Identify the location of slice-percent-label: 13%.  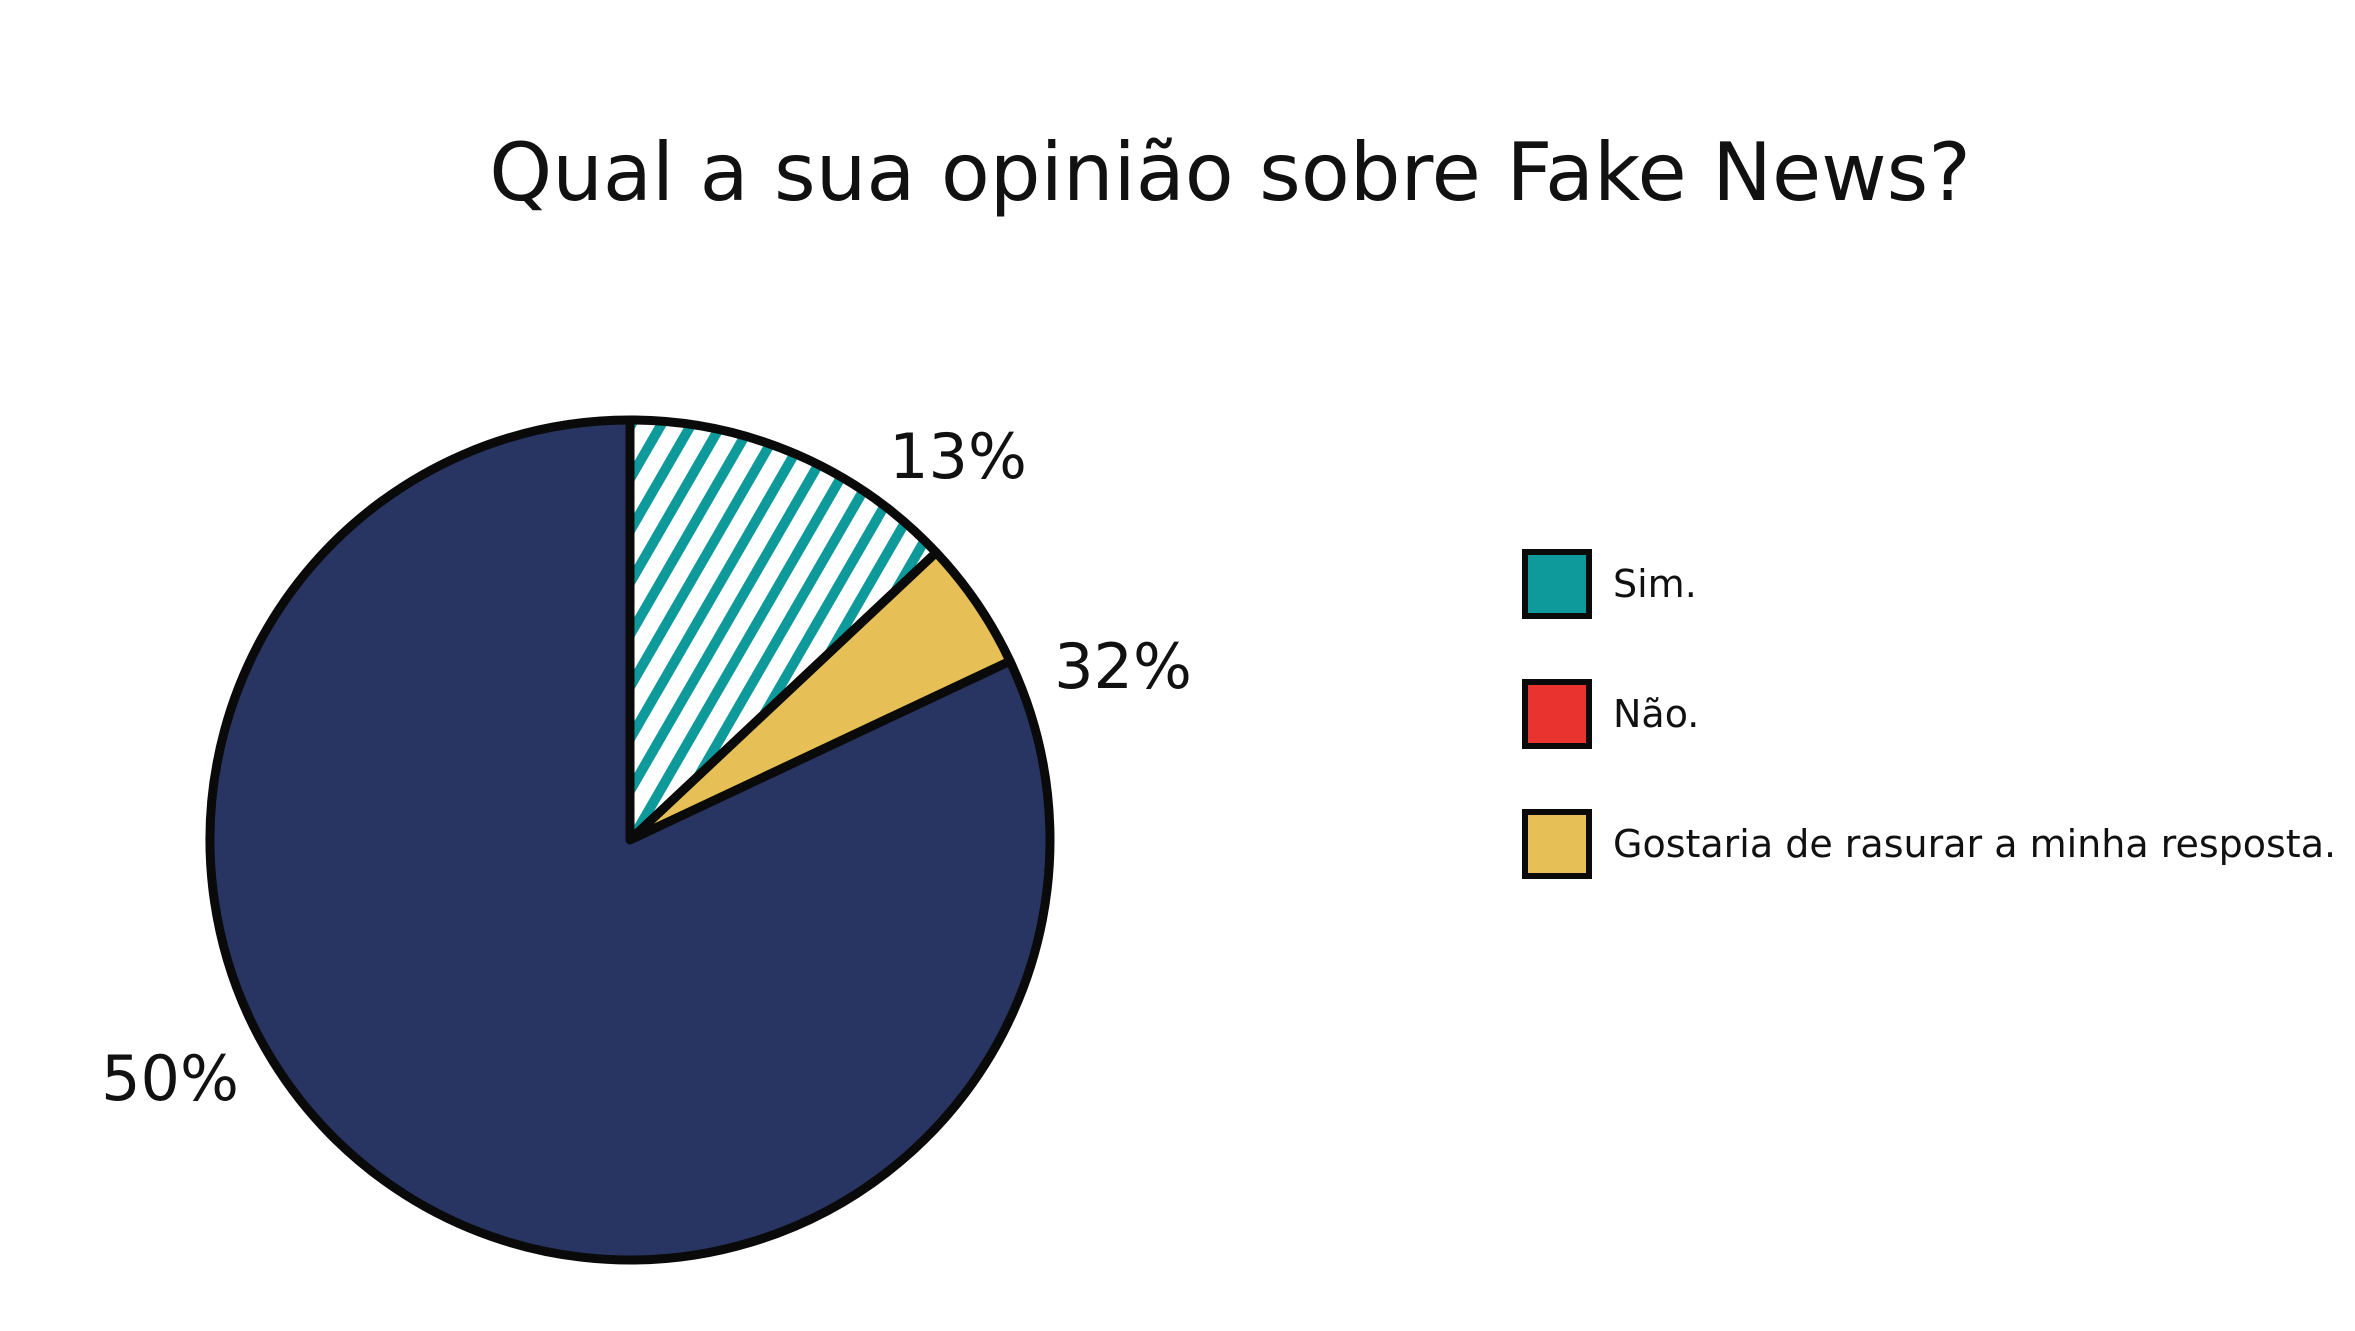
(958, 456).